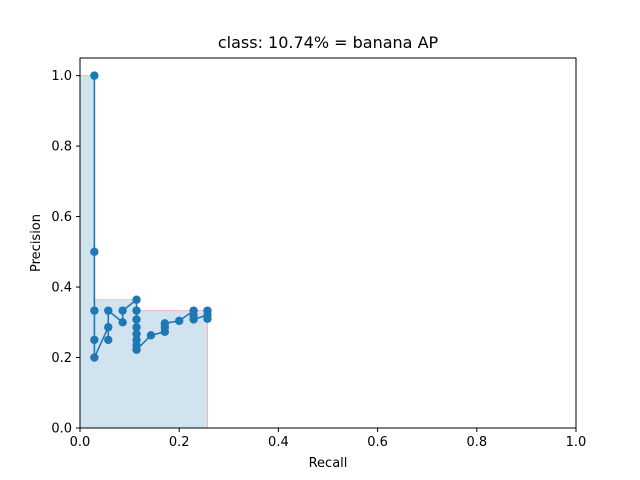 The width and height of the screenshot is (640, 480). What do you see at coordinates (61, 358) in the screenshot?
I see `y-tick-label: 0.2` at bounding box center [61, 358].